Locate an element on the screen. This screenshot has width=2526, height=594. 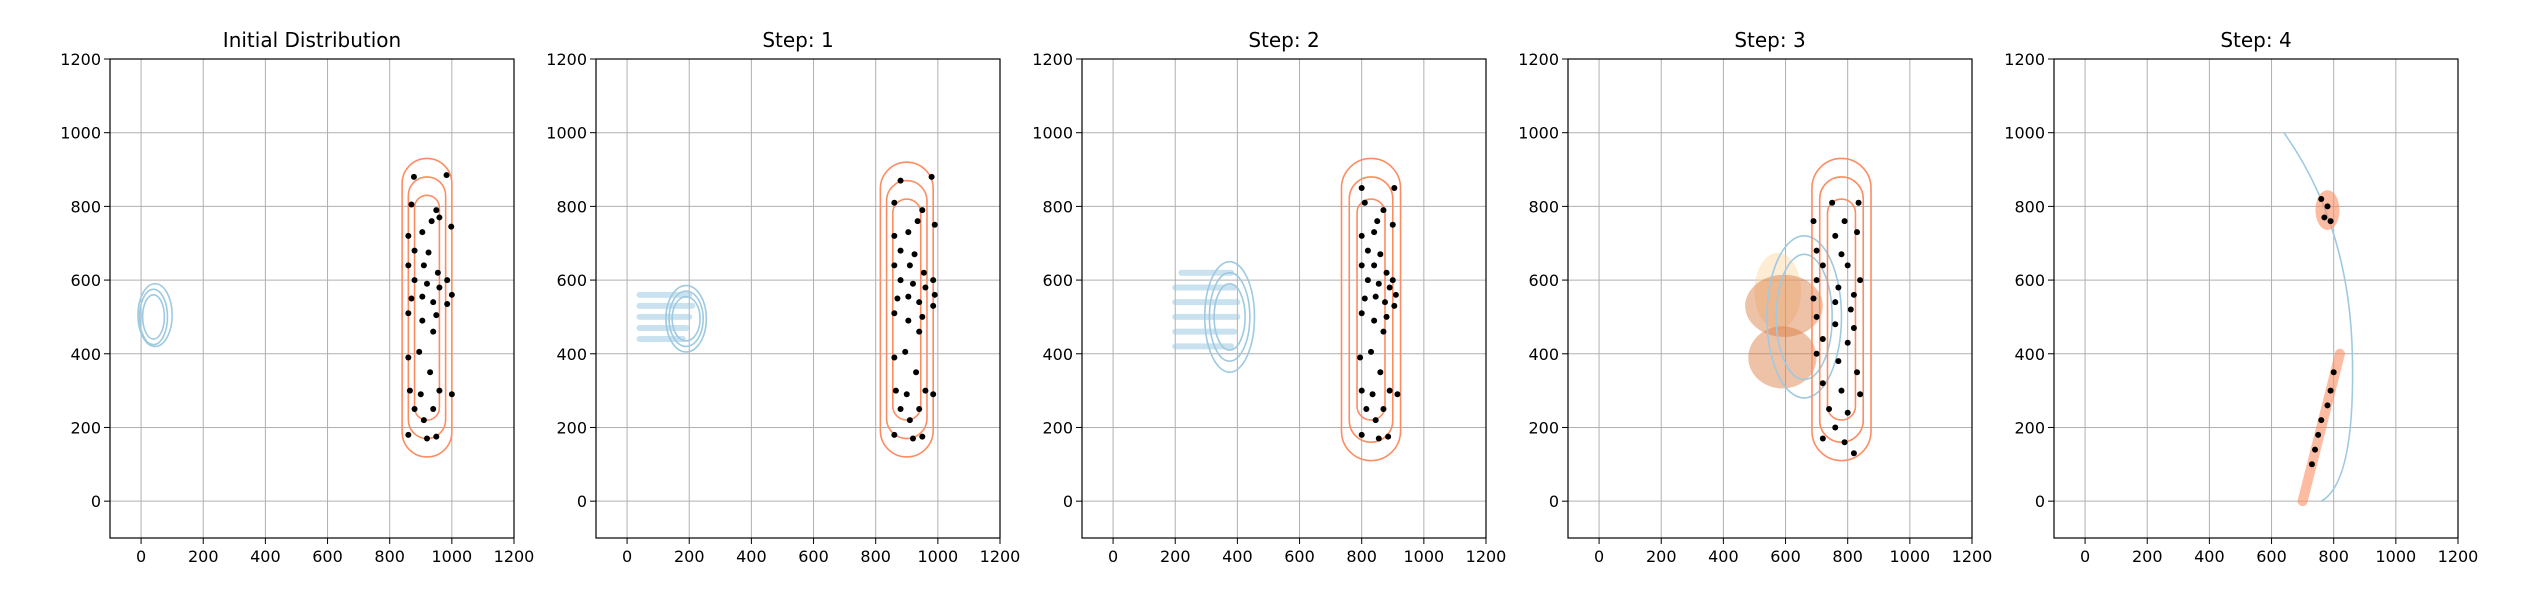
panel-title: Step: 1 is located at coordinates (797, 40).